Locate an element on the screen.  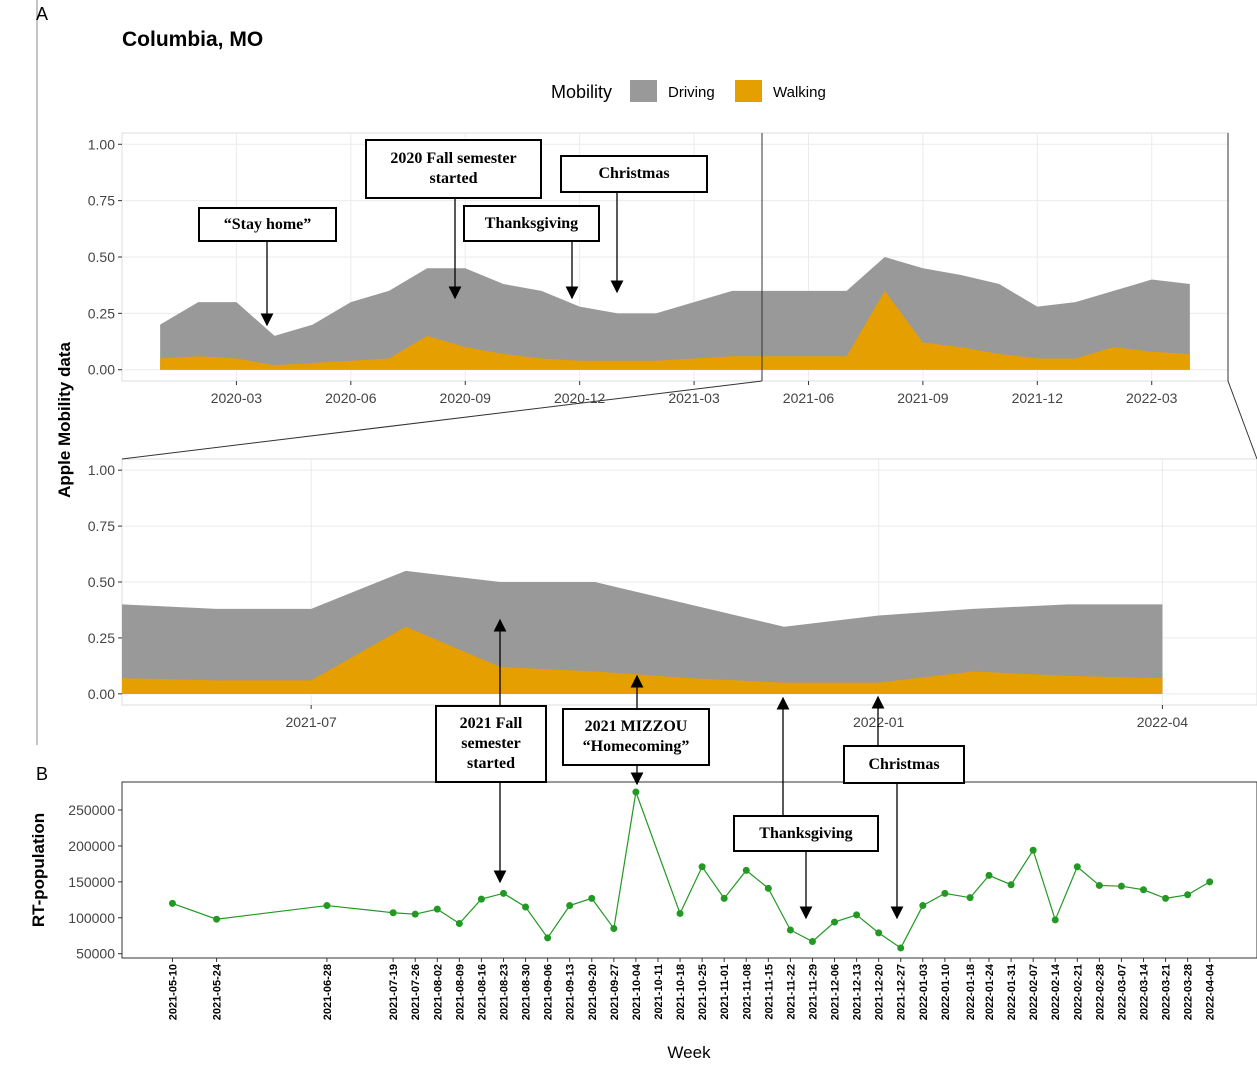
x-tick-label: 2021-09-13 is located at coordinates (571, 992).